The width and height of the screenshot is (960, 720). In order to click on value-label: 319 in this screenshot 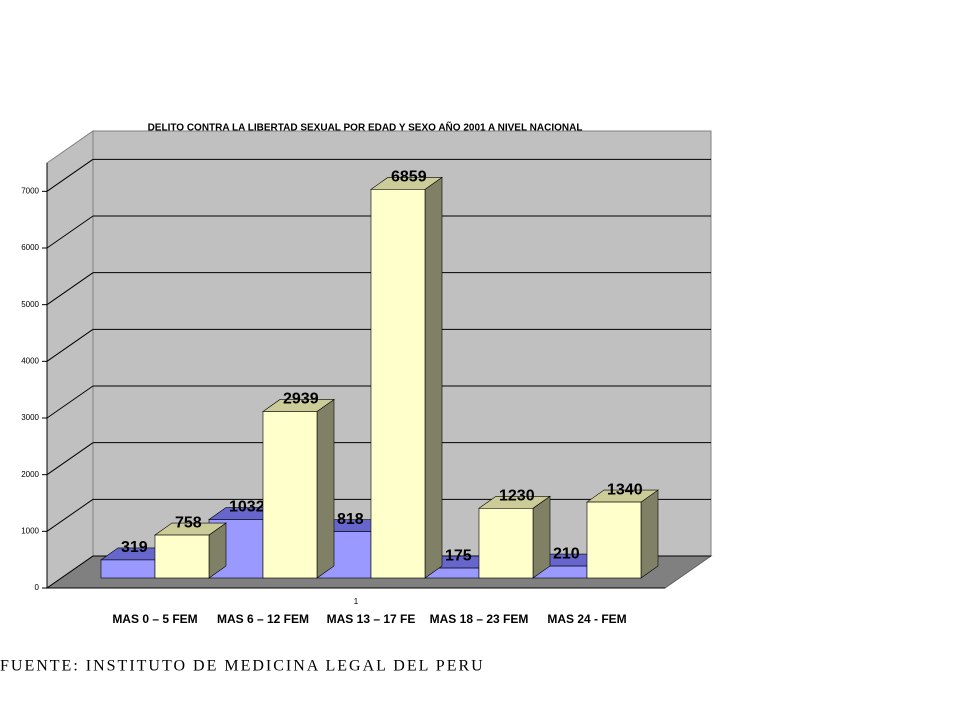, I will do `click(134, 547)`.